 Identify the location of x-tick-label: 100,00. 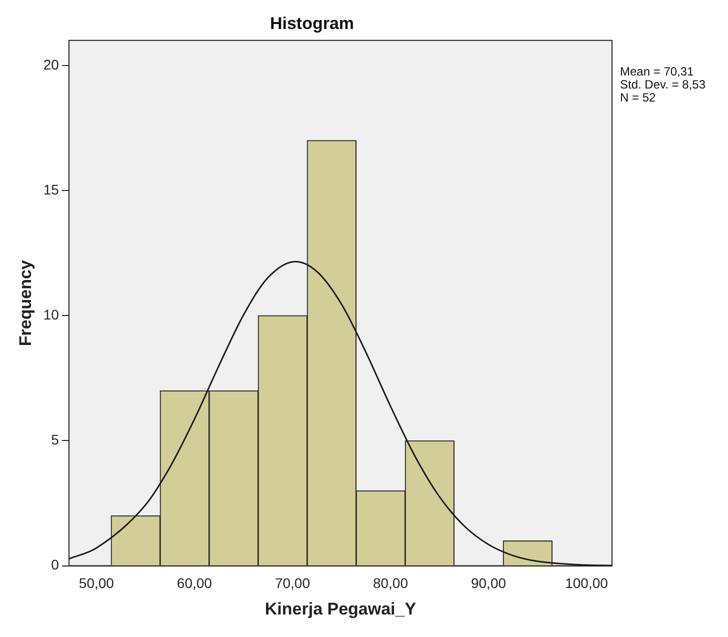
(586, 583).